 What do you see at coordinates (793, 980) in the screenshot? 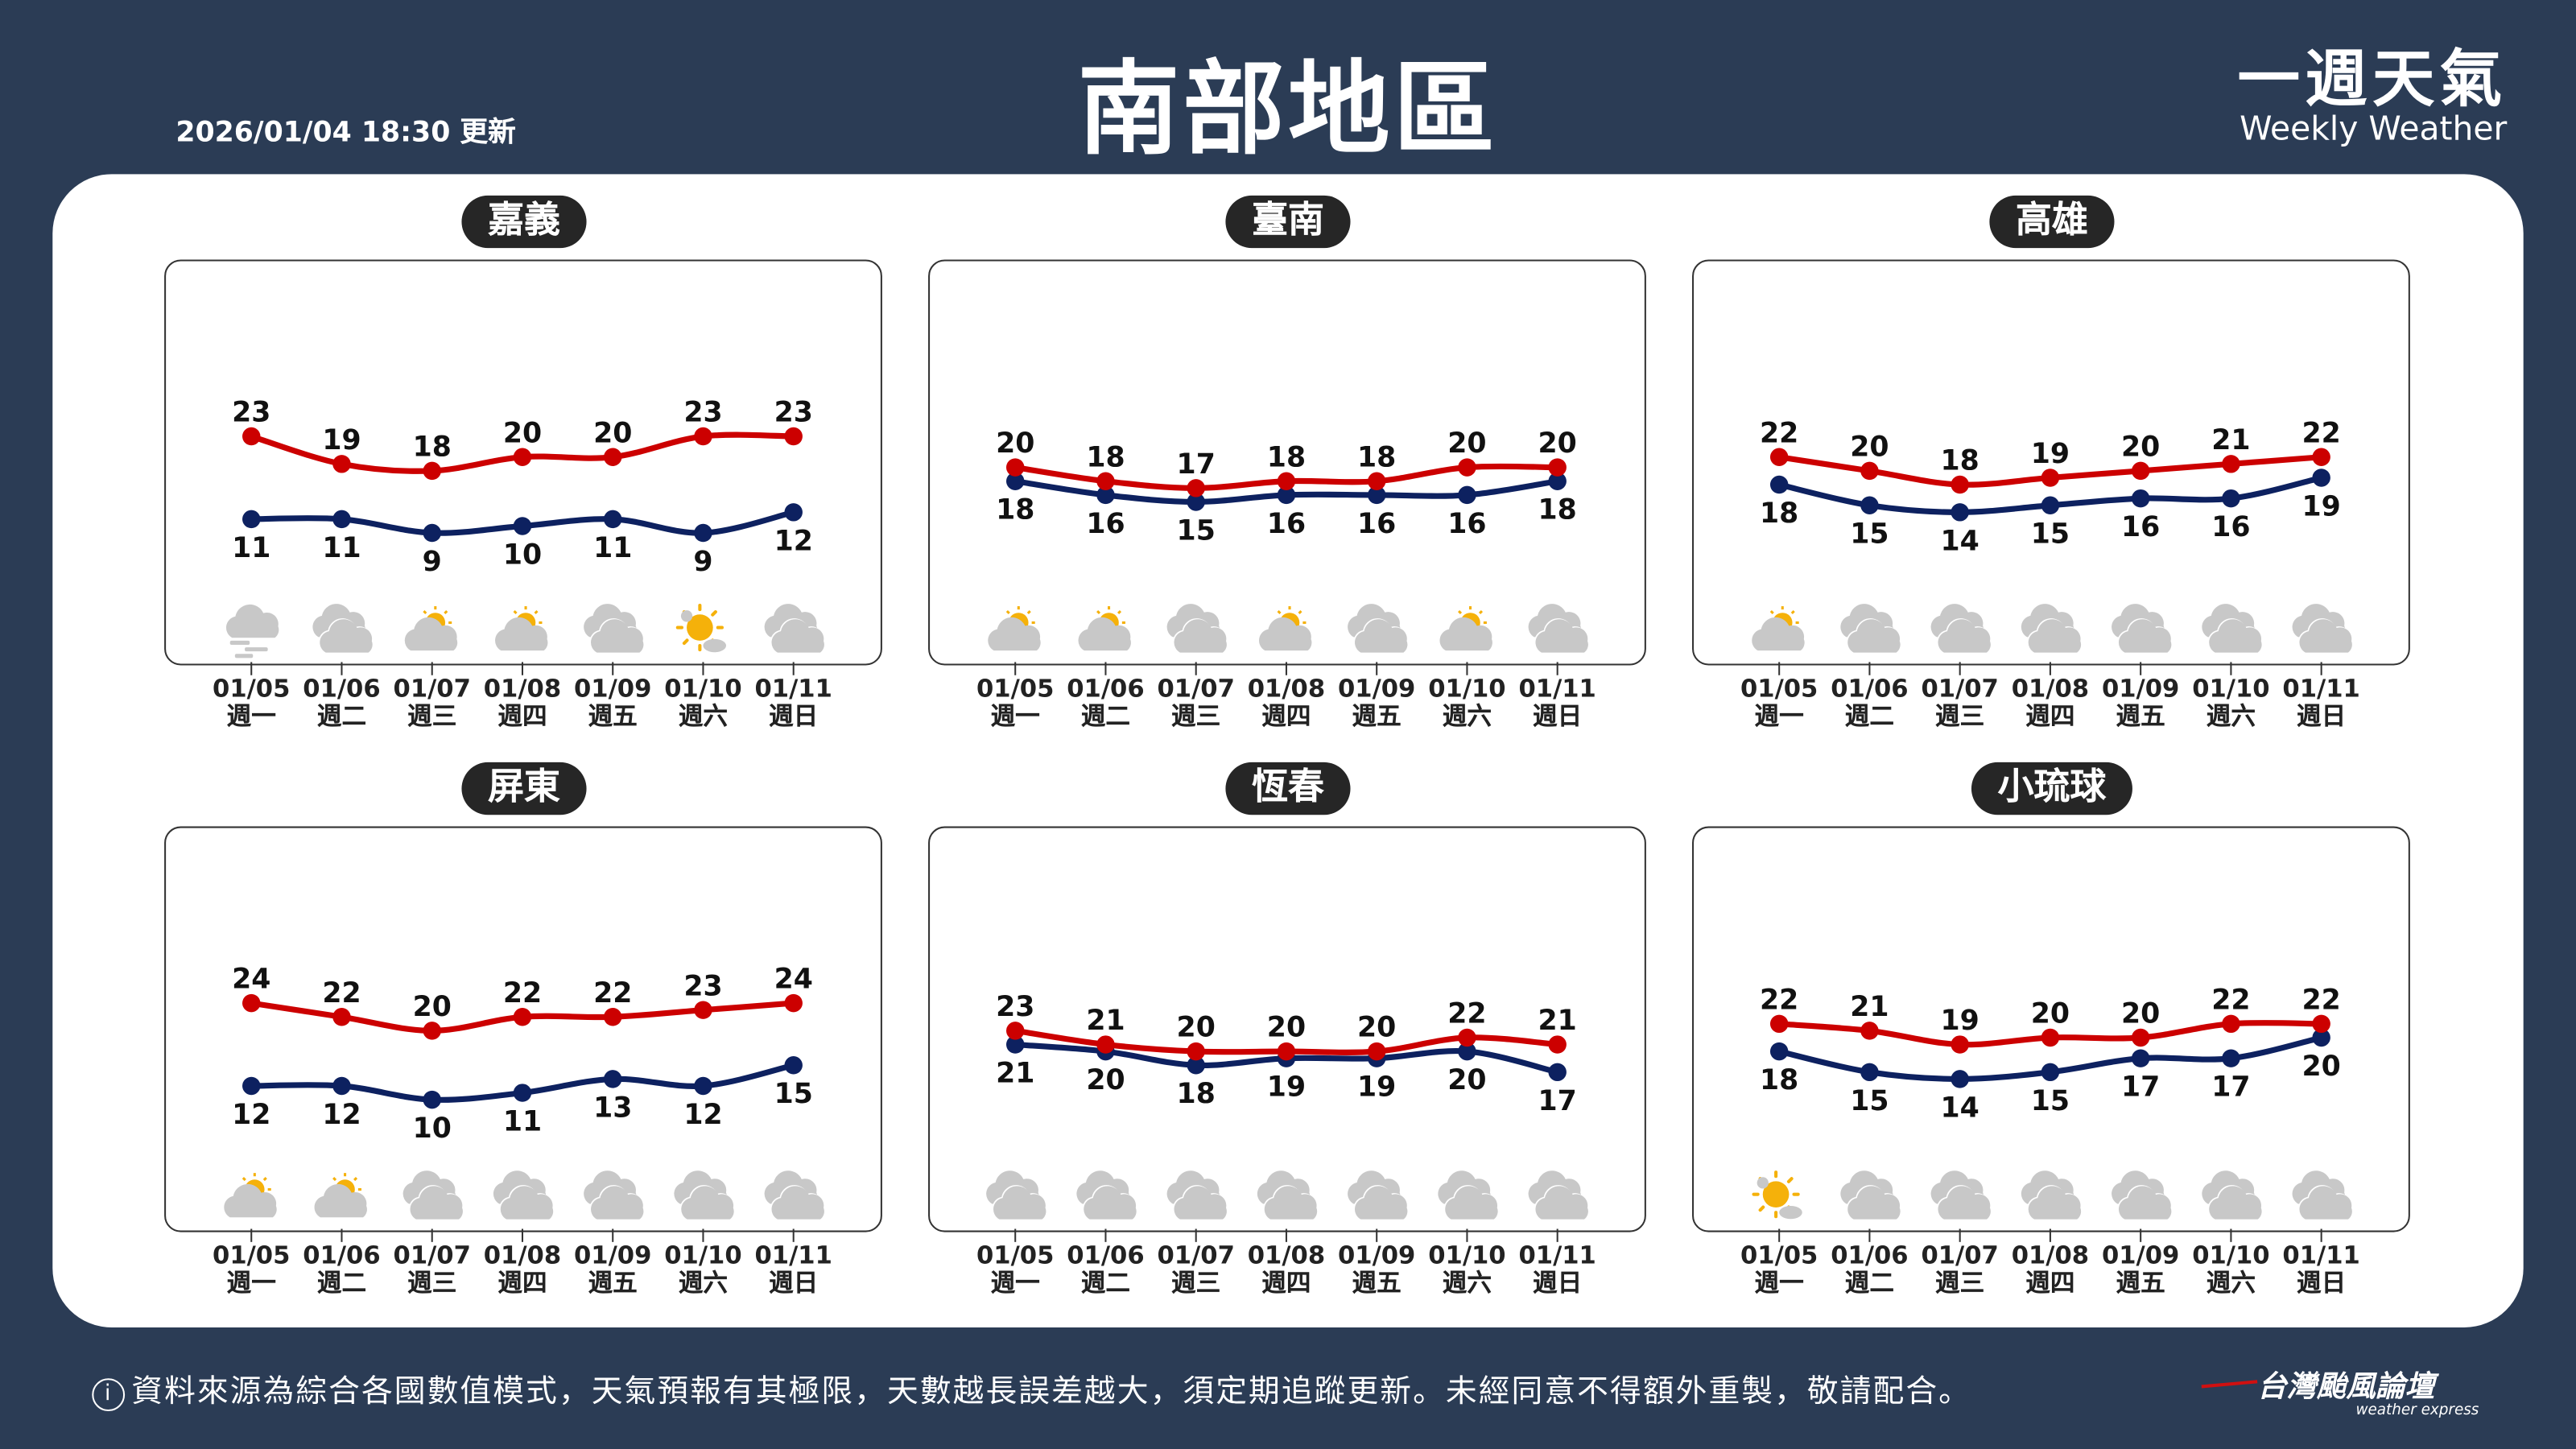
I see `high-temp-label: 24` at bounding box center [793, 980].